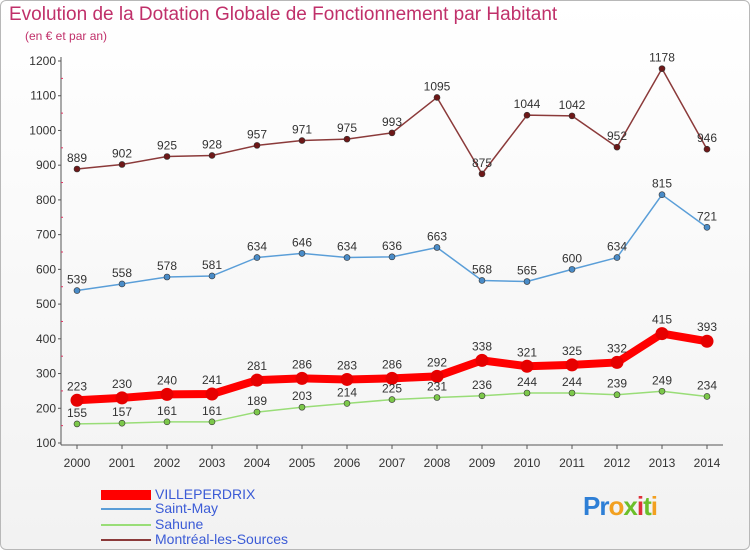  I want to click on x-tick-label: 2013, so click(662, 463).